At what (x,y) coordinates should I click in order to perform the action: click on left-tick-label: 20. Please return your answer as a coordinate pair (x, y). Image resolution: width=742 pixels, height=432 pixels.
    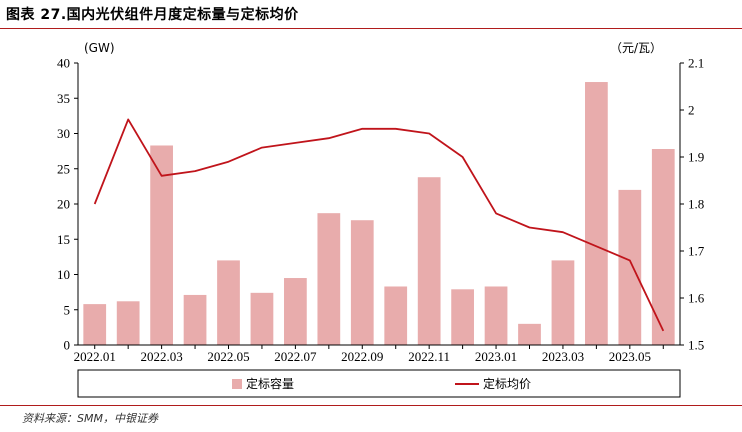
    Looking at the image, I should click on (63, 204).